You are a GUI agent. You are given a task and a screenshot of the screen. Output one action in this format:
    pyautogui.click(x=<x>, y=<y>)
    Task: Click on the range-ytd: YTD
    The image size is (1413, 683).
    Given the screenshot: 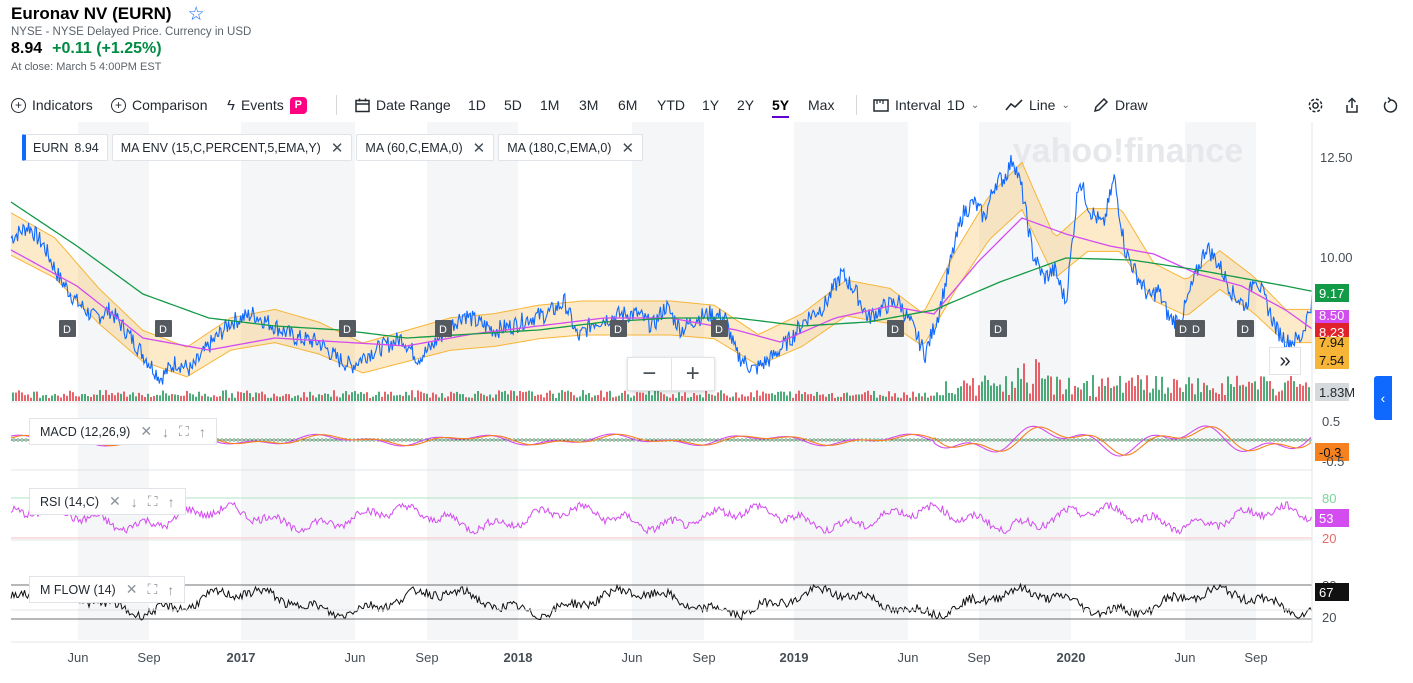 What is the action you would take?
    pyautogui.click(x=671, y=105)
    